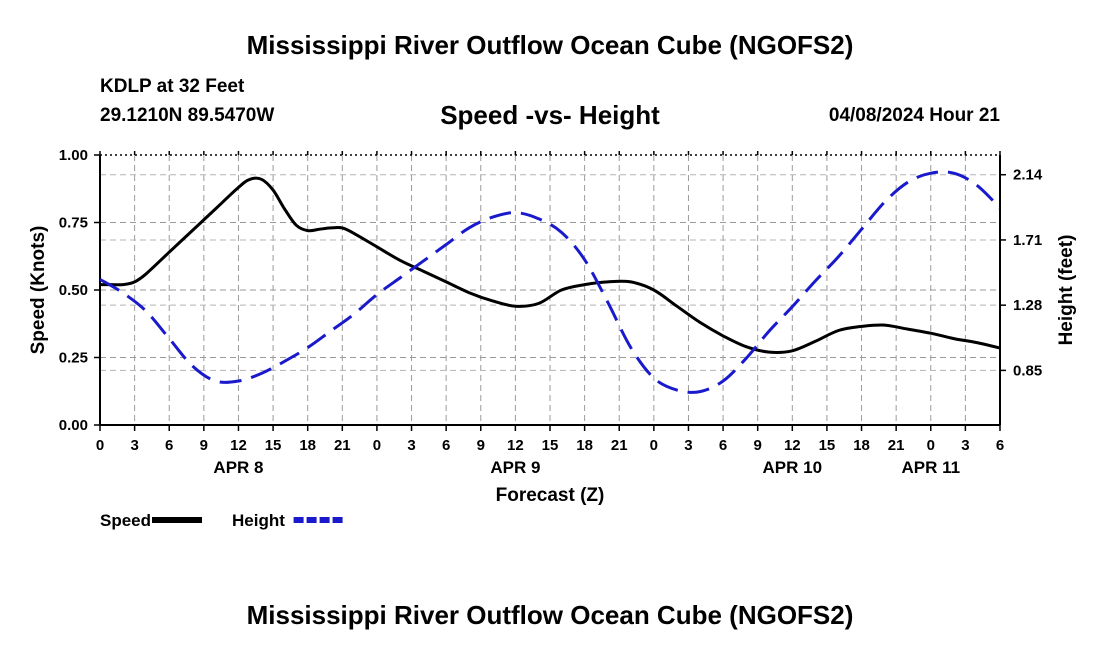 The width and height of the screenshot is (1100, 650). Describe the element at coordinates (914, 115) in the screenshot. I see `forecast-datetime: 04/08/2024 Hour 21` at that location.